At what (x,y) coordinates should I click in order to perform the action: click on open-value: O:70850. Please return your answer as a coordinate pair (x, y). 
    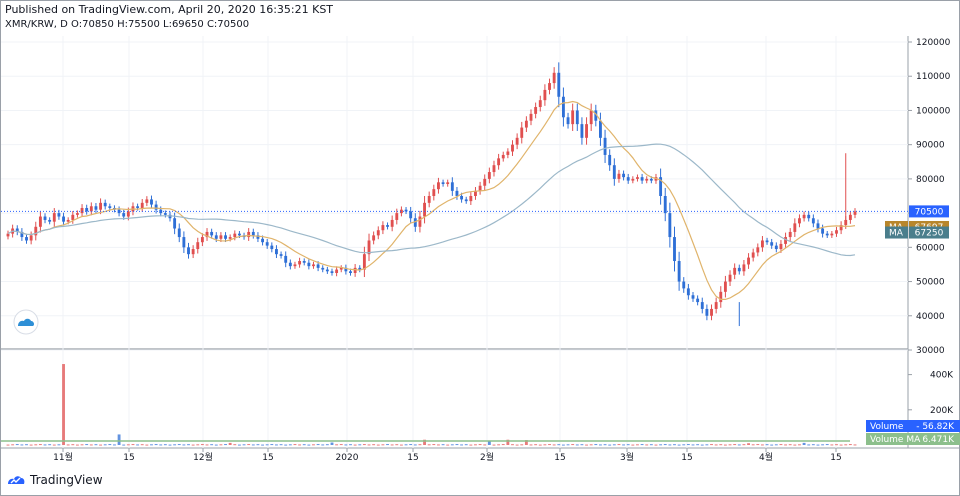
    Looking at the image, I should click on (92, 24).